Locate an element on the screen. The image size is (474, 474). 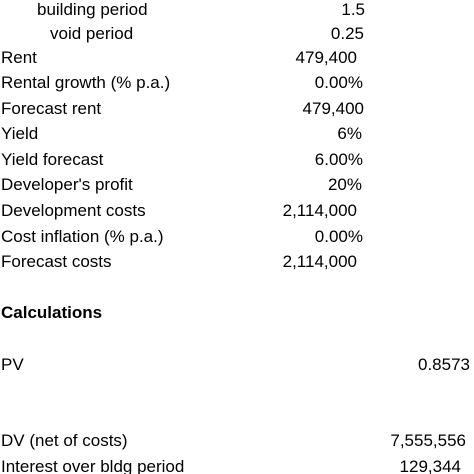
row-value: 1.5 is located at coordinates (353, 9).